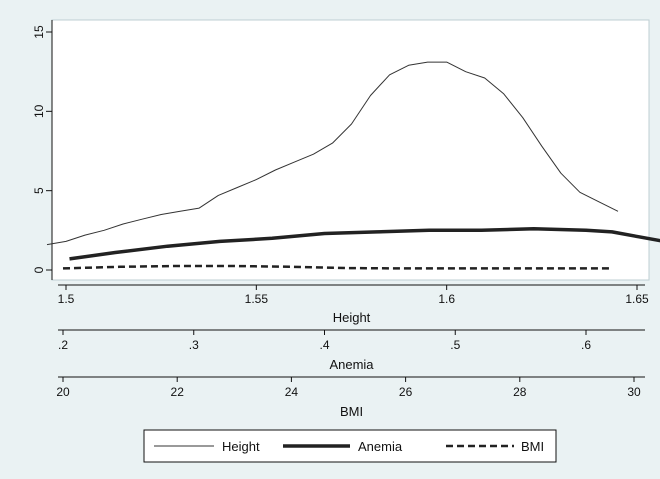 This screenshot has height=479, width=660. I want to click on y-tick-label: 5, so click(39, 190).